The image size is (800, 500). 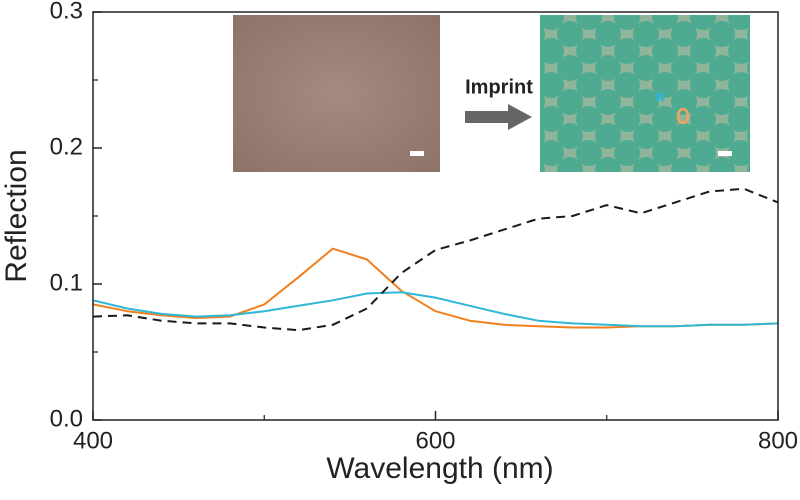 What do you see at coordinates (66, 282) in the screenshot?
I see `y-tick-label: 0.1` at bounding box center [66, 282].